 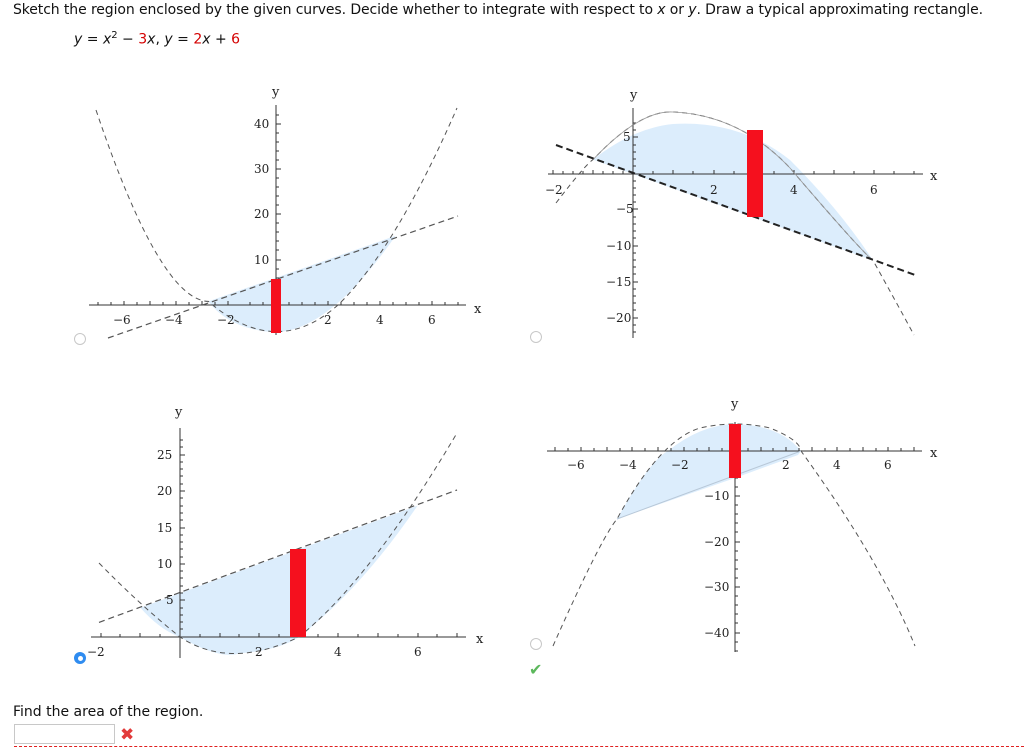 I want to click on svg-text: −5, so click(x=625, y=209).